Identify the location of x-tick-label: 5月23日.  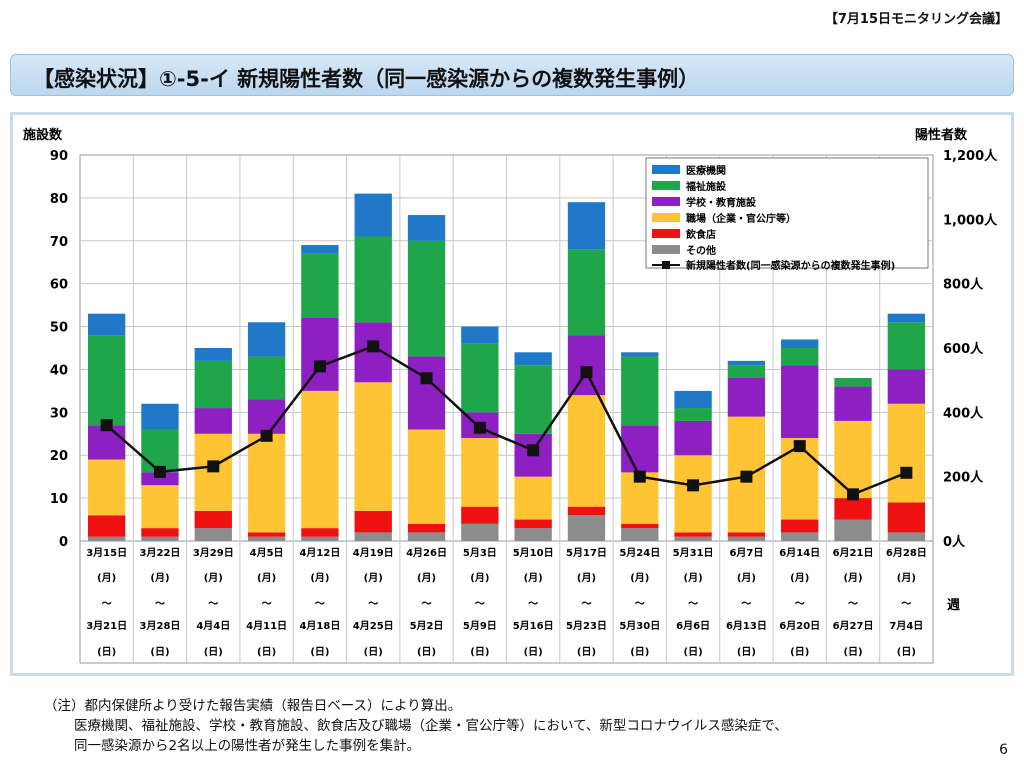
(586, 626).